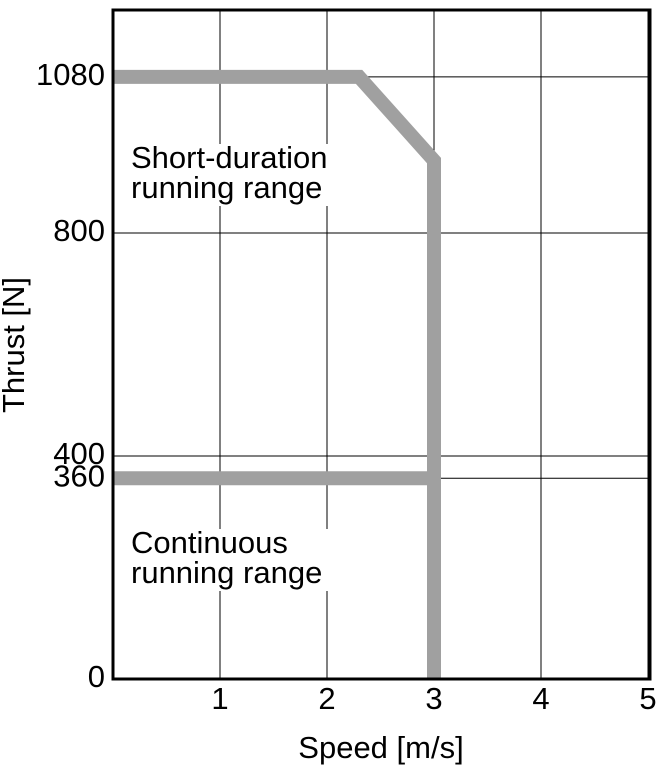 The width and height of the screenshot is (662, 775). Describe the element at coordinates (70, 74) in the screenshot. I see `y-tick-label: 1080` at that location.